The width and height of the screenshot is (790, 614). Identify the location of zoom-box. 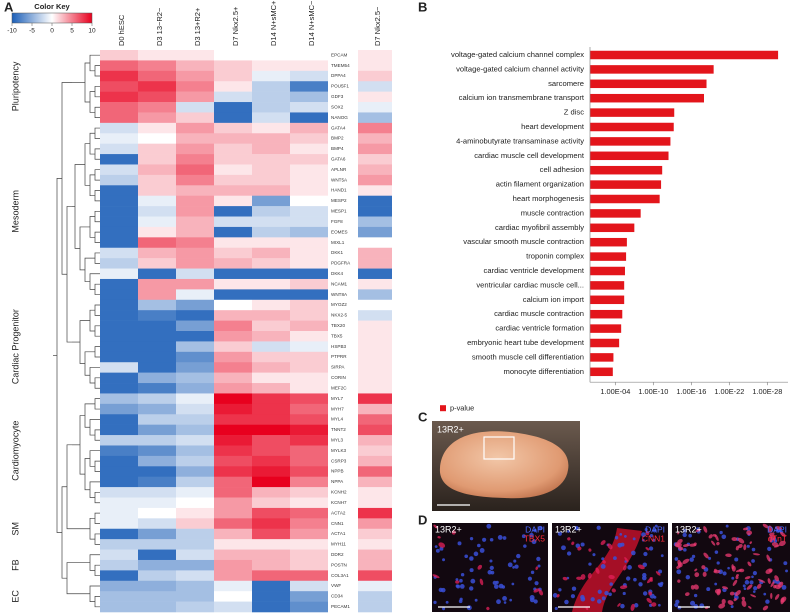
(499, 448).